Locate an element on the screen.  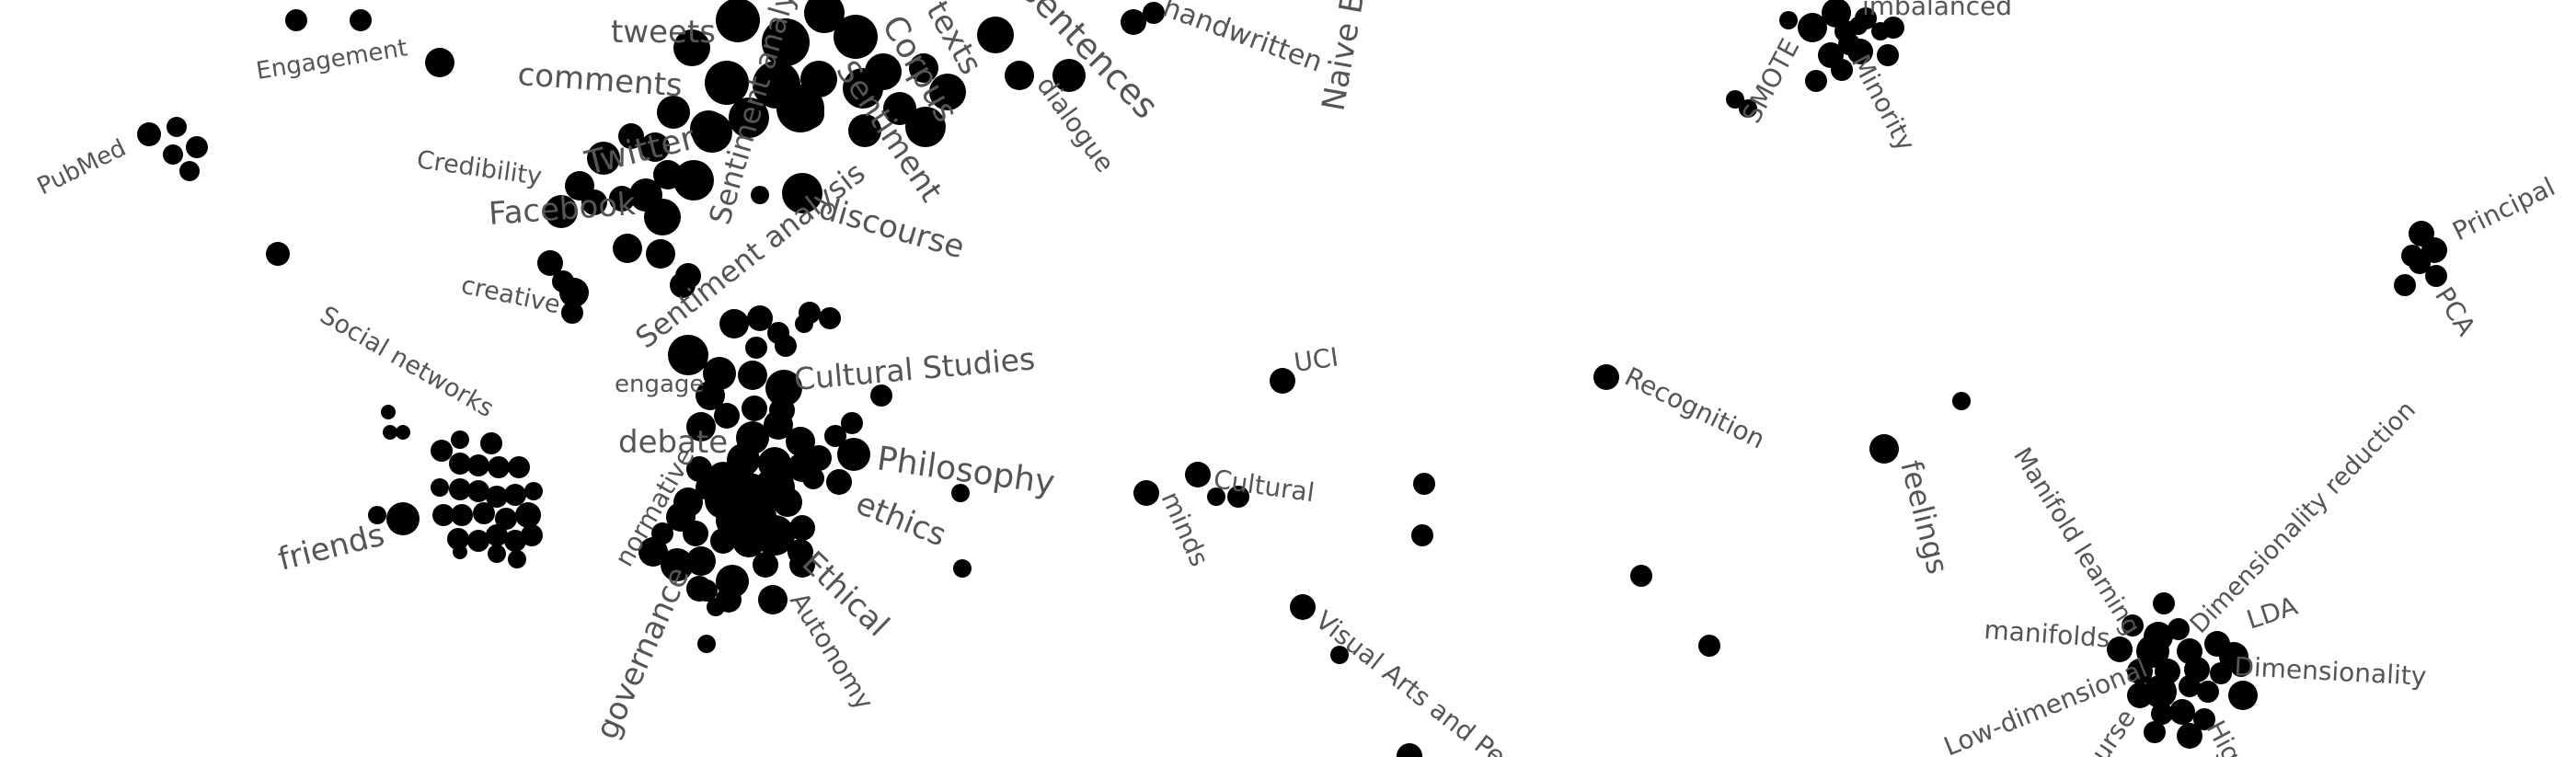
label-creative: creative is located at coordinates (511, 295).